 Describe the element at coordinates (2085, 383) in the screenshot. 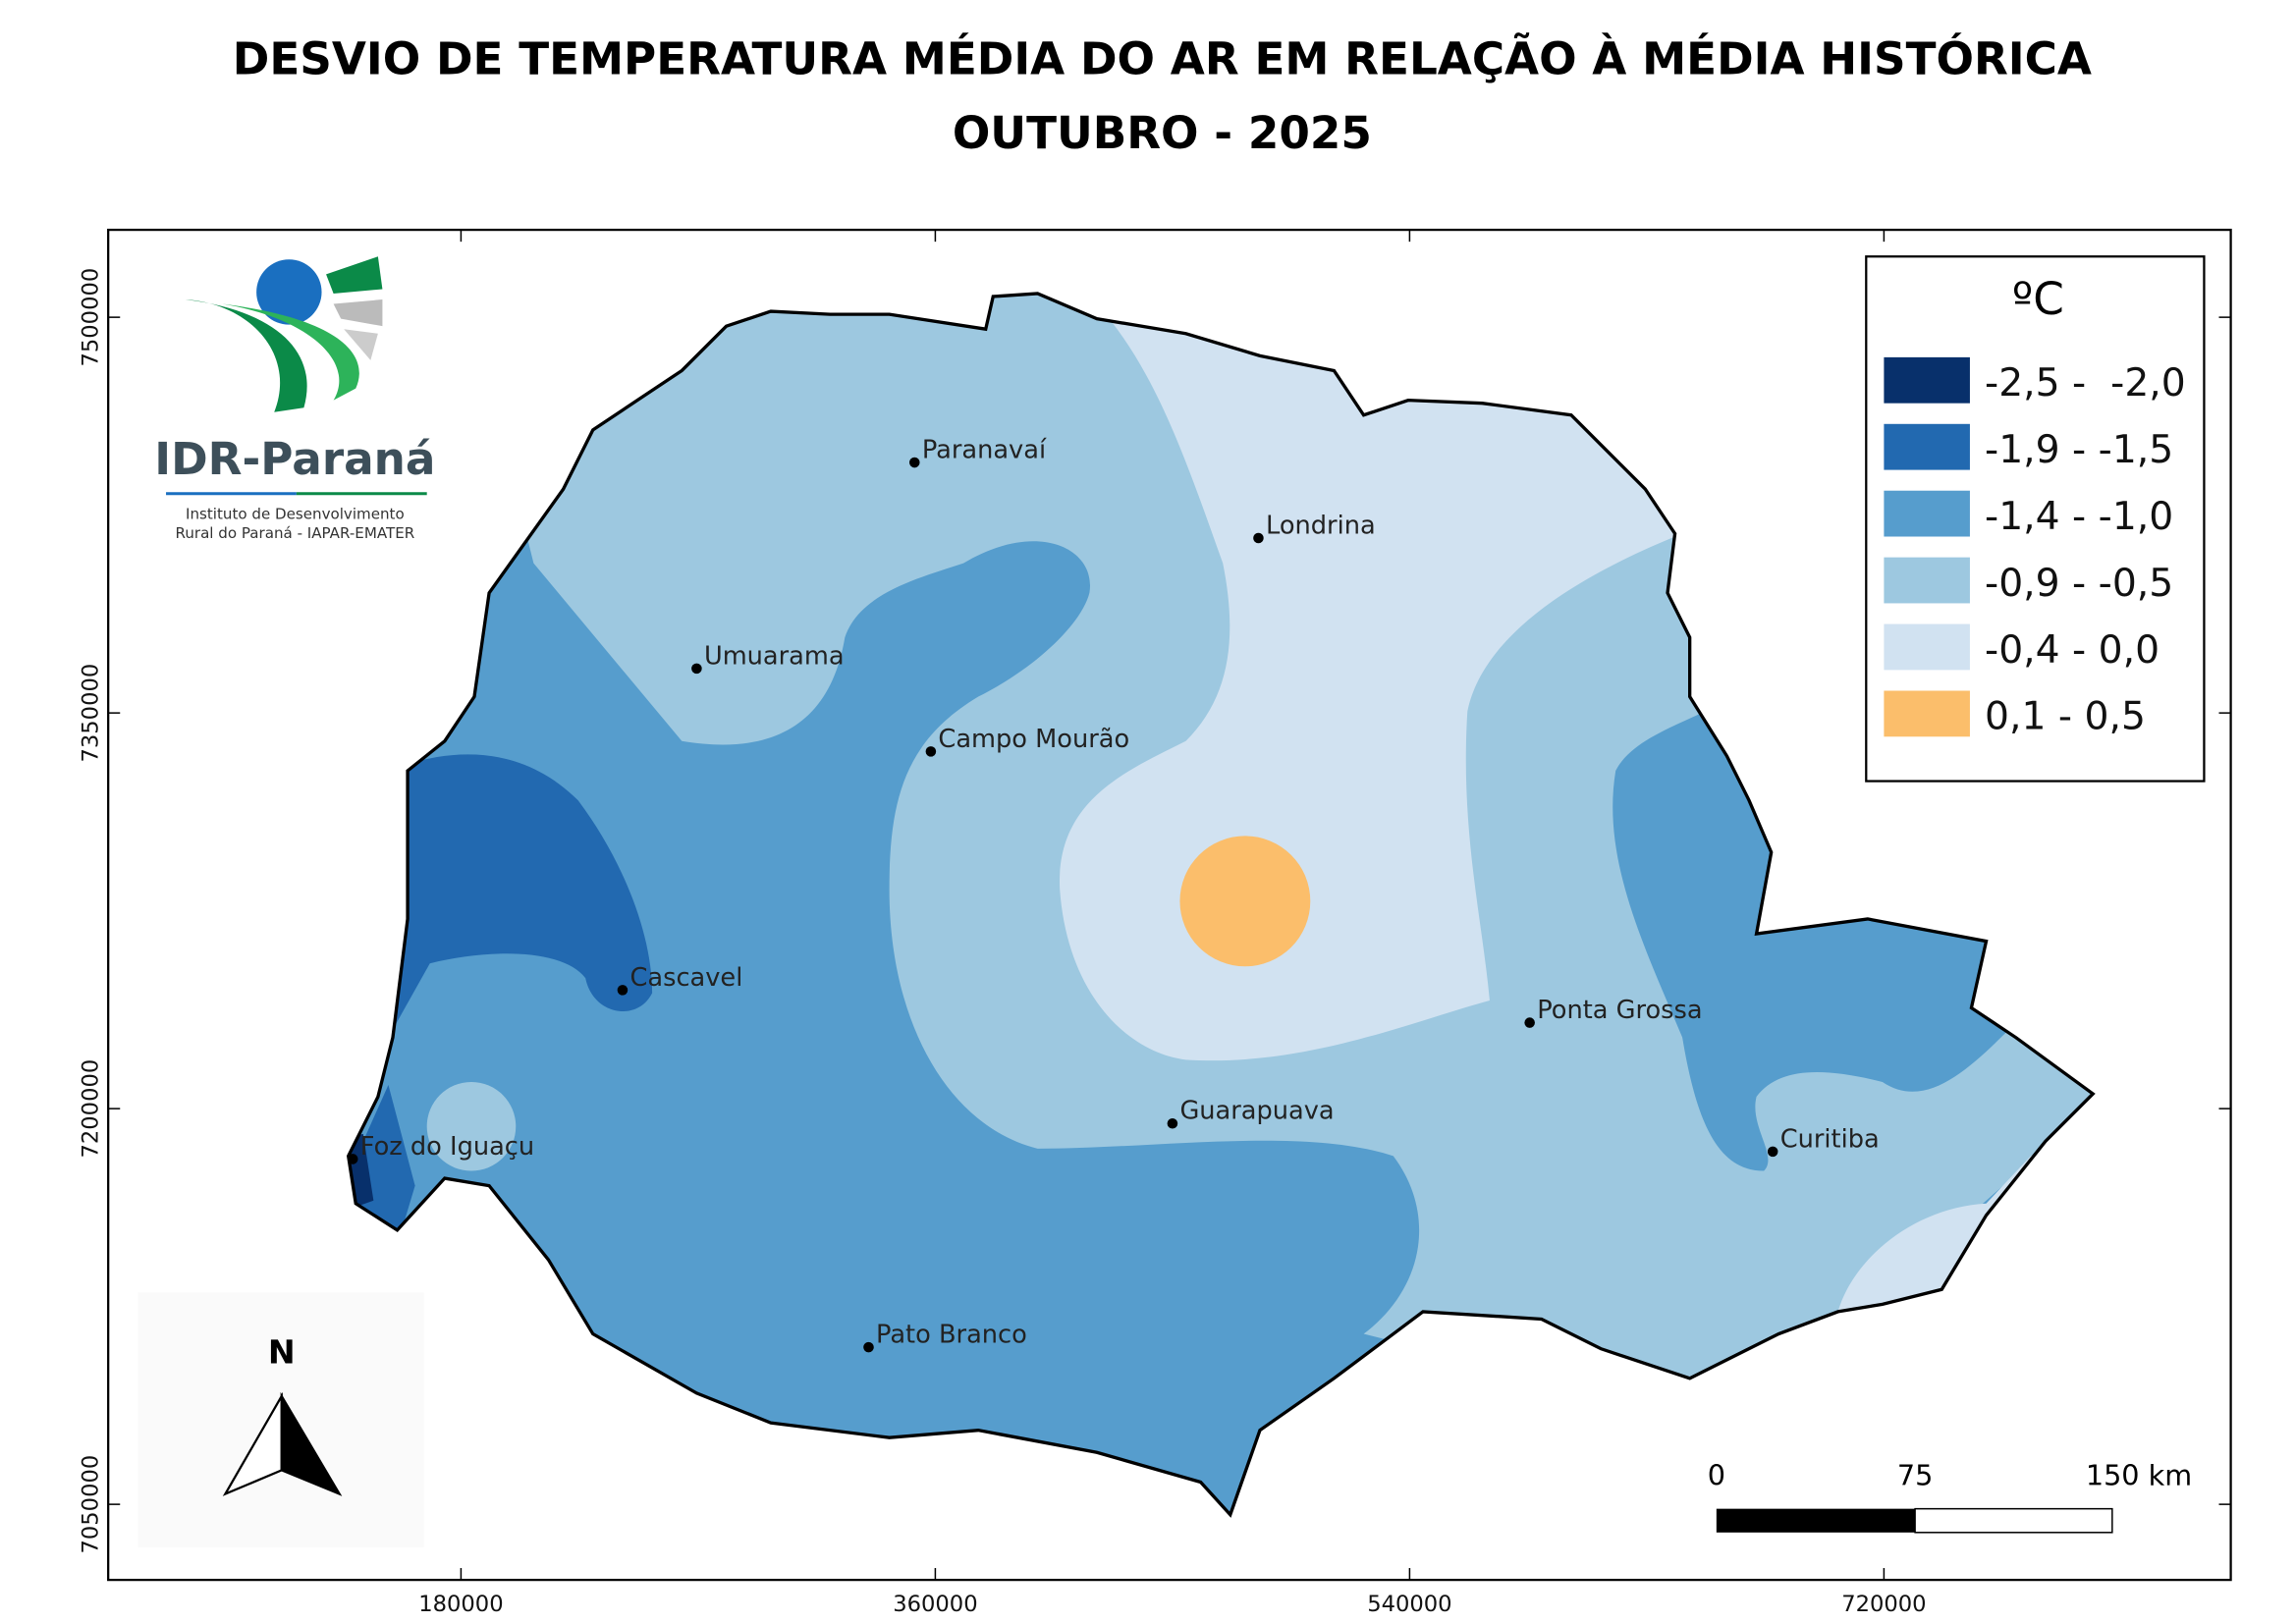

I see `legend-label: -2,5 - -2,0` at that location.